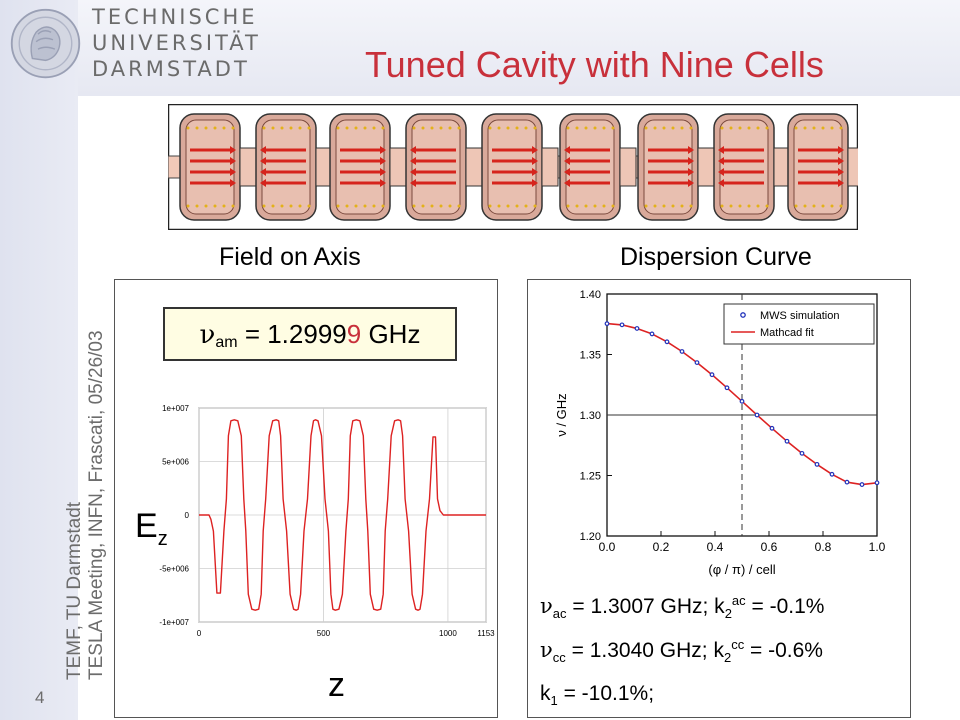 Image resolution: width=960 pixels, height=720 pixels. What do you see at coordinates (40, 697) in the screenshot?
I see `page-number: 4` at bounding box center [40, 697].